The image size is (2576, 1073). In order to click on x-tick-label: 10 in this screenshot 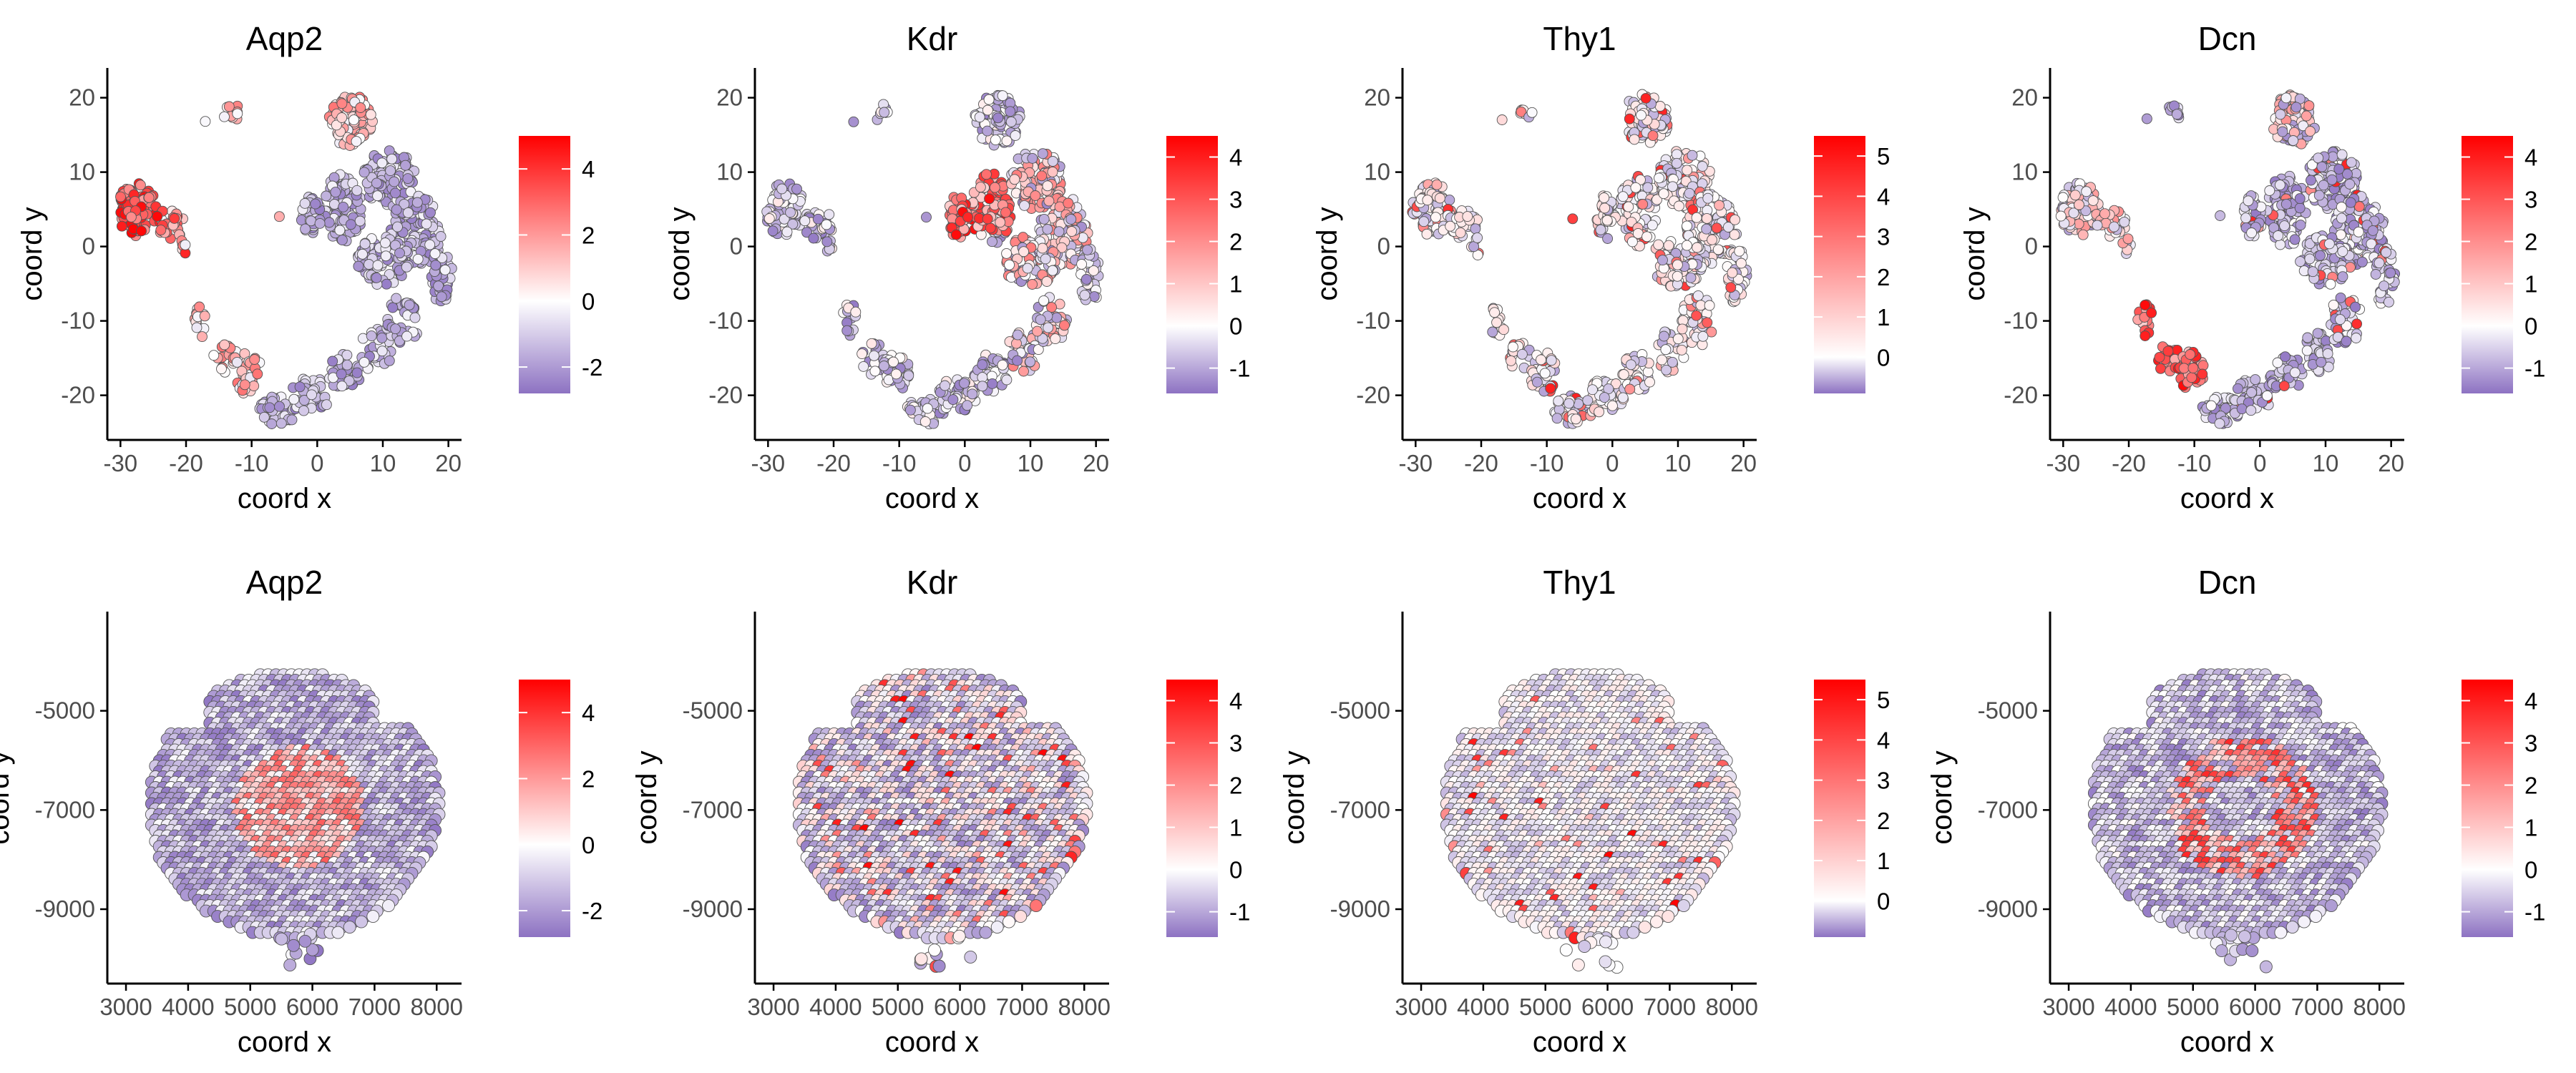, I will do `click(1678, 463)`.